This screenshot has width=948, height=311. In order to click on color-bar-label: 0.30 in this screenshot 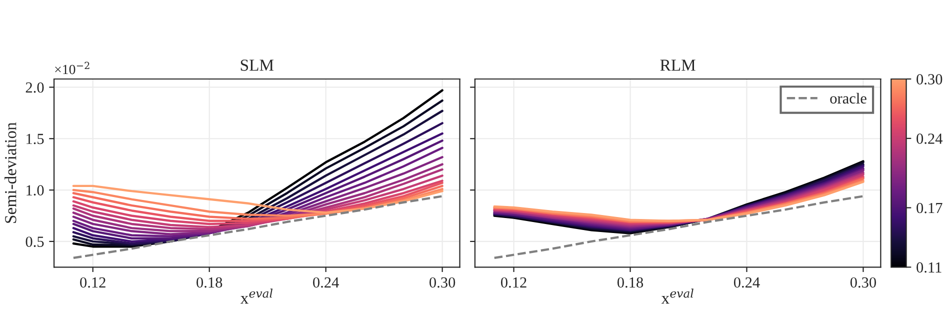, I will do `click(929, 79)`.